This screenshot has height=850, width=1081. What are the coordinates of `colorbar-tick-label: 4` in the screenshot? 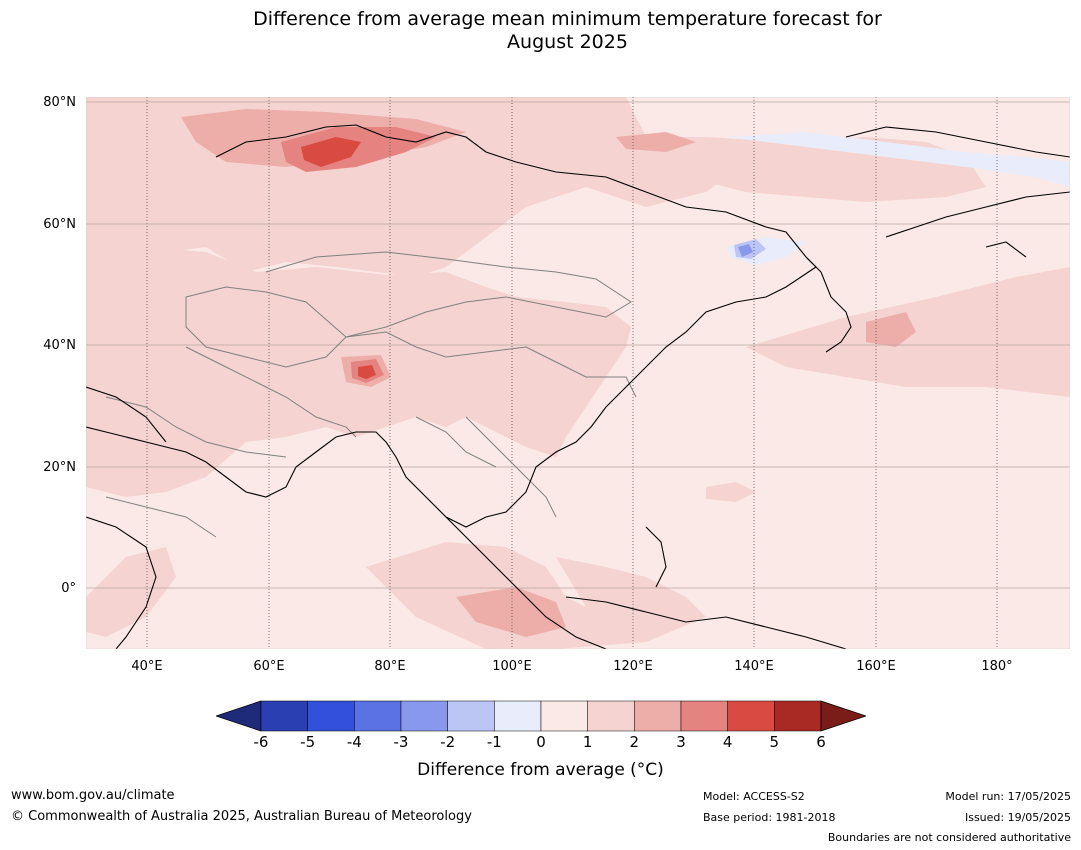 It's located at (727, 742).